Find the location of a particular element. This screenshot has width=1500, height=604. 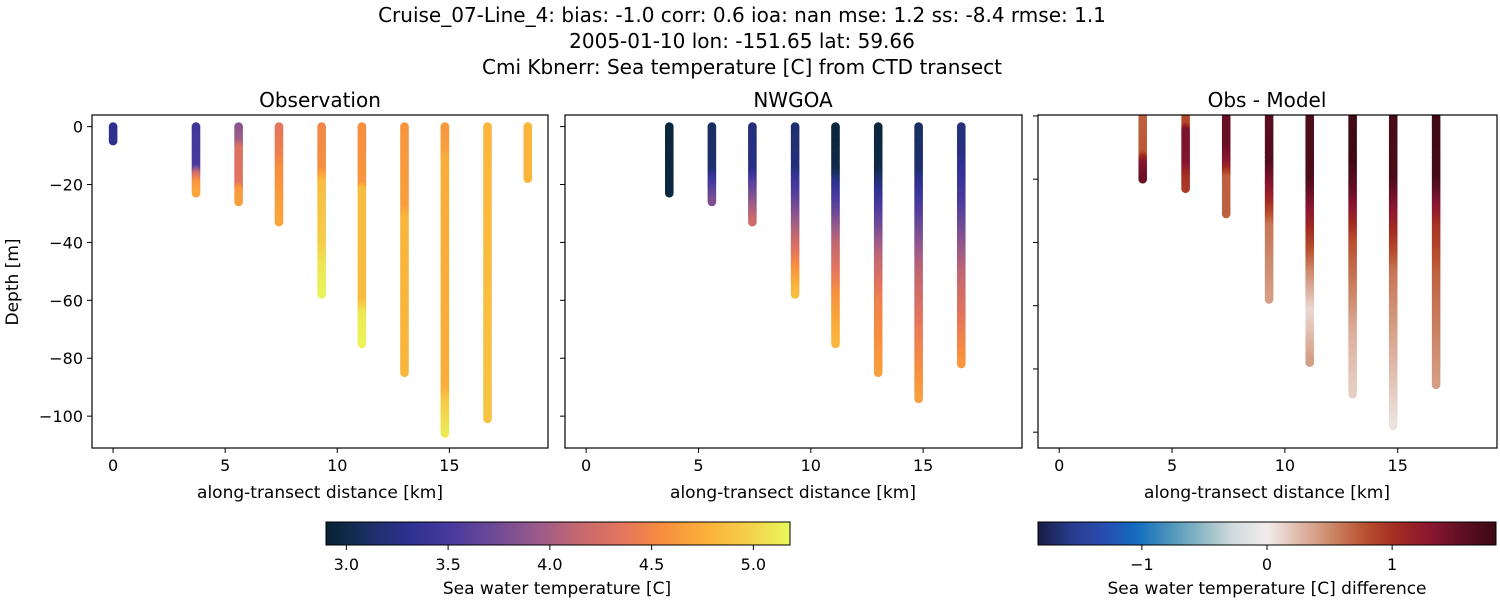

panel-title-obs-minus-model: Obs - Model is located at coordinates (1267, 100).